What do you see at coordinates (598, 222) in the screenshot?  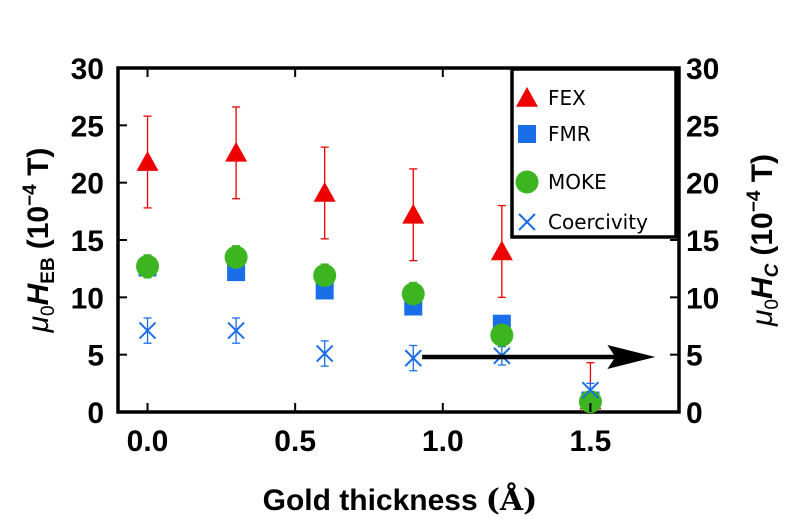 I see `legend-label-coercivity: Coercivity` at bounding box center [598, 222].